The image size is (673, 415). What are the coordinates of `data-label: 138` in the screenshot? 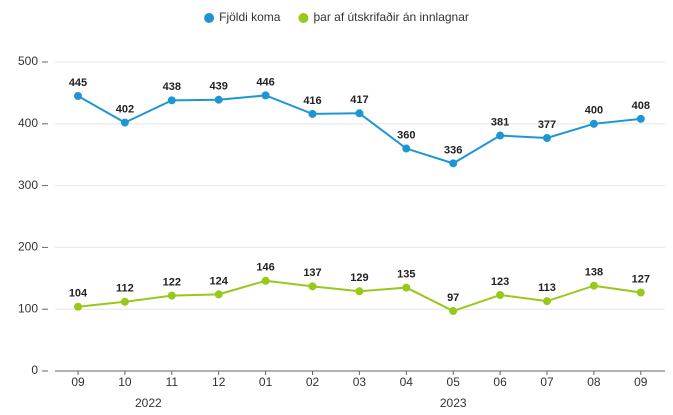 It's located at (594, 273).